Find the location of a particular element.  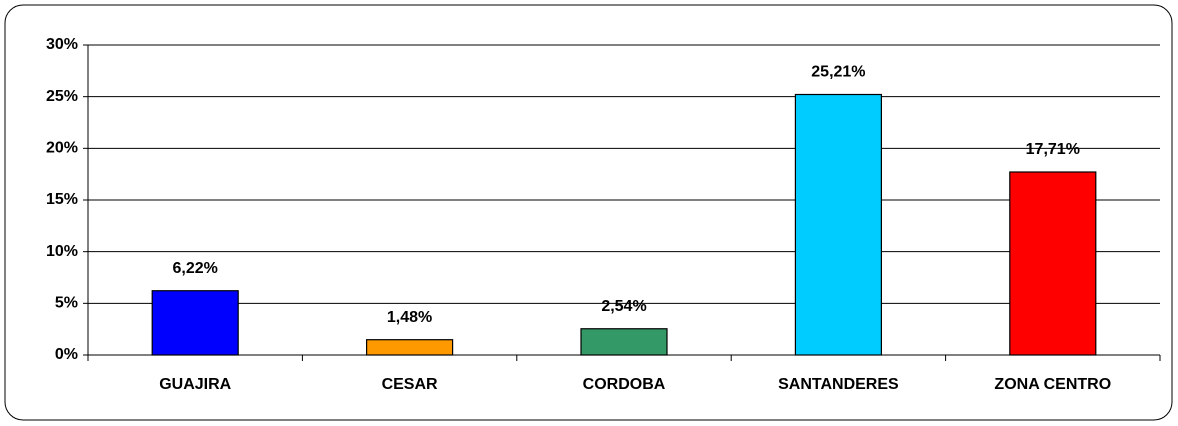

y-tick-label: 0% is located at coordinates (66, 354).